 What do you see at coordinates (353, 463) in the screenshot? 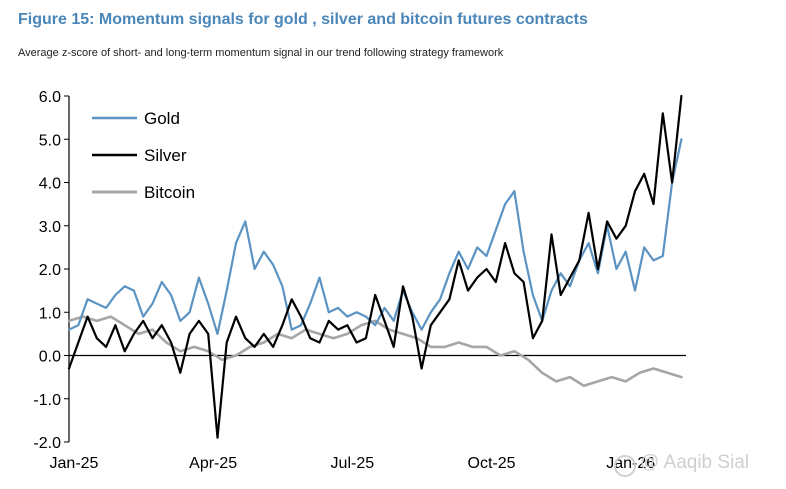
I see `x-tick-label: Jul-25` at bounding box center [353, 463].